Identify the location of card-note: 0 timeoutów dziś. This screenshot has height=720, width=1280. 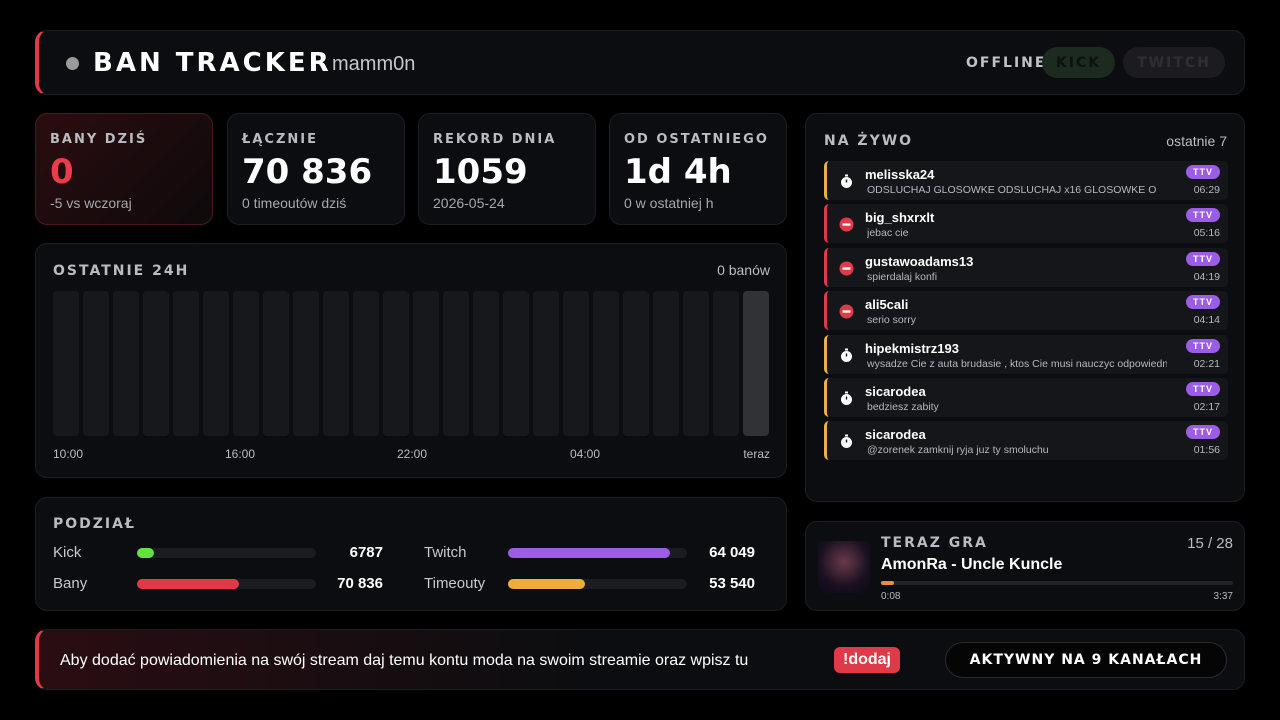
(294, 203).